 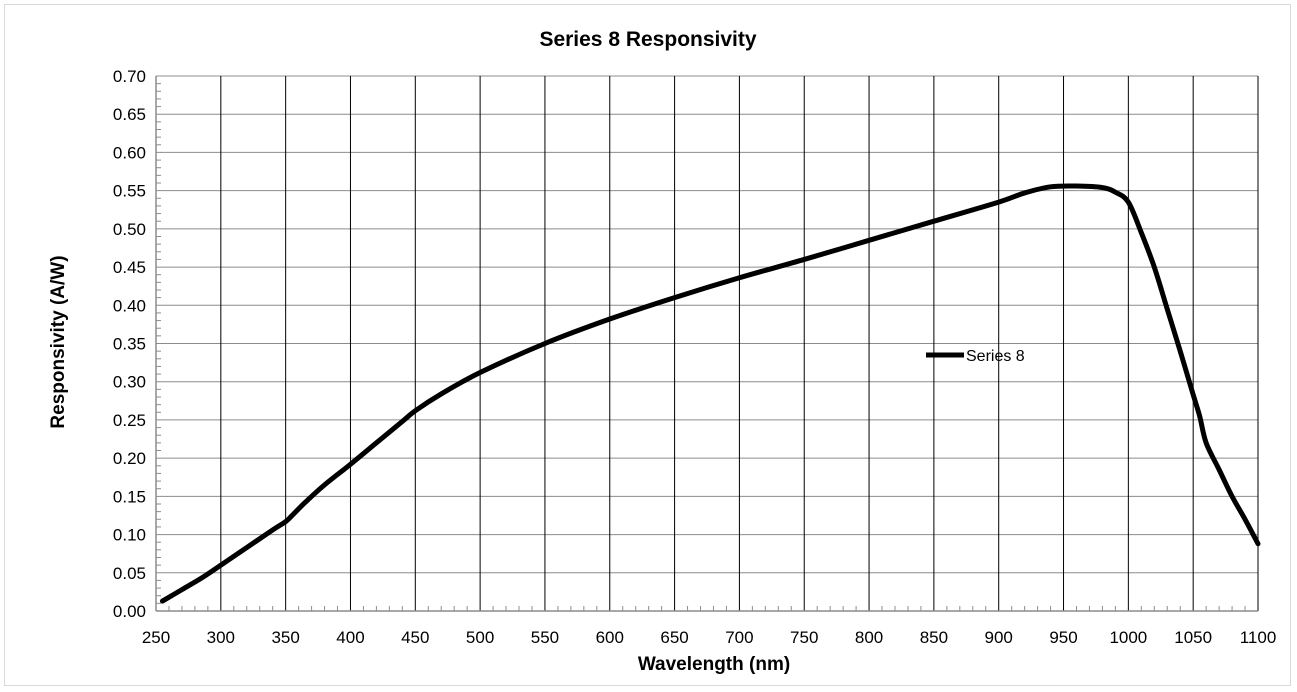 I want to click on x-tick-label: 700, so click(x=739, y=637).